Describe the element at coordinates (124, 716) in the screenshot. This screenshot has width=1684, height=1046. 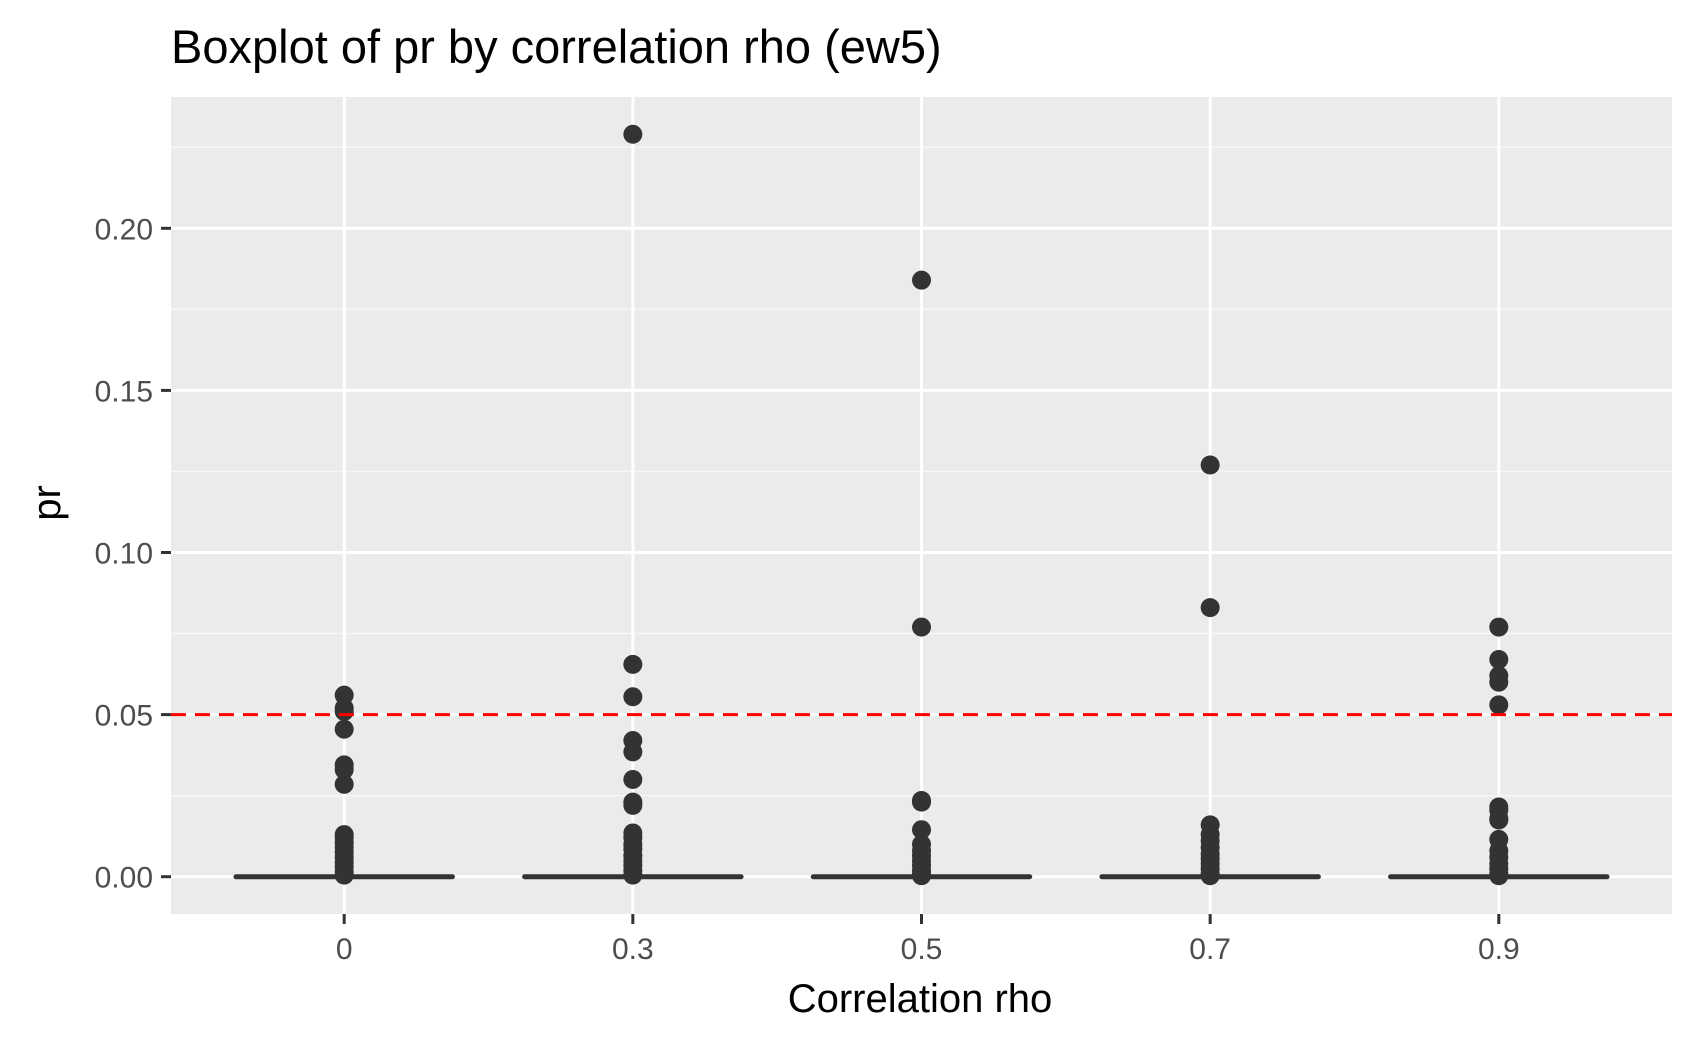
I see `y-tick-label: 0.05` at that location.